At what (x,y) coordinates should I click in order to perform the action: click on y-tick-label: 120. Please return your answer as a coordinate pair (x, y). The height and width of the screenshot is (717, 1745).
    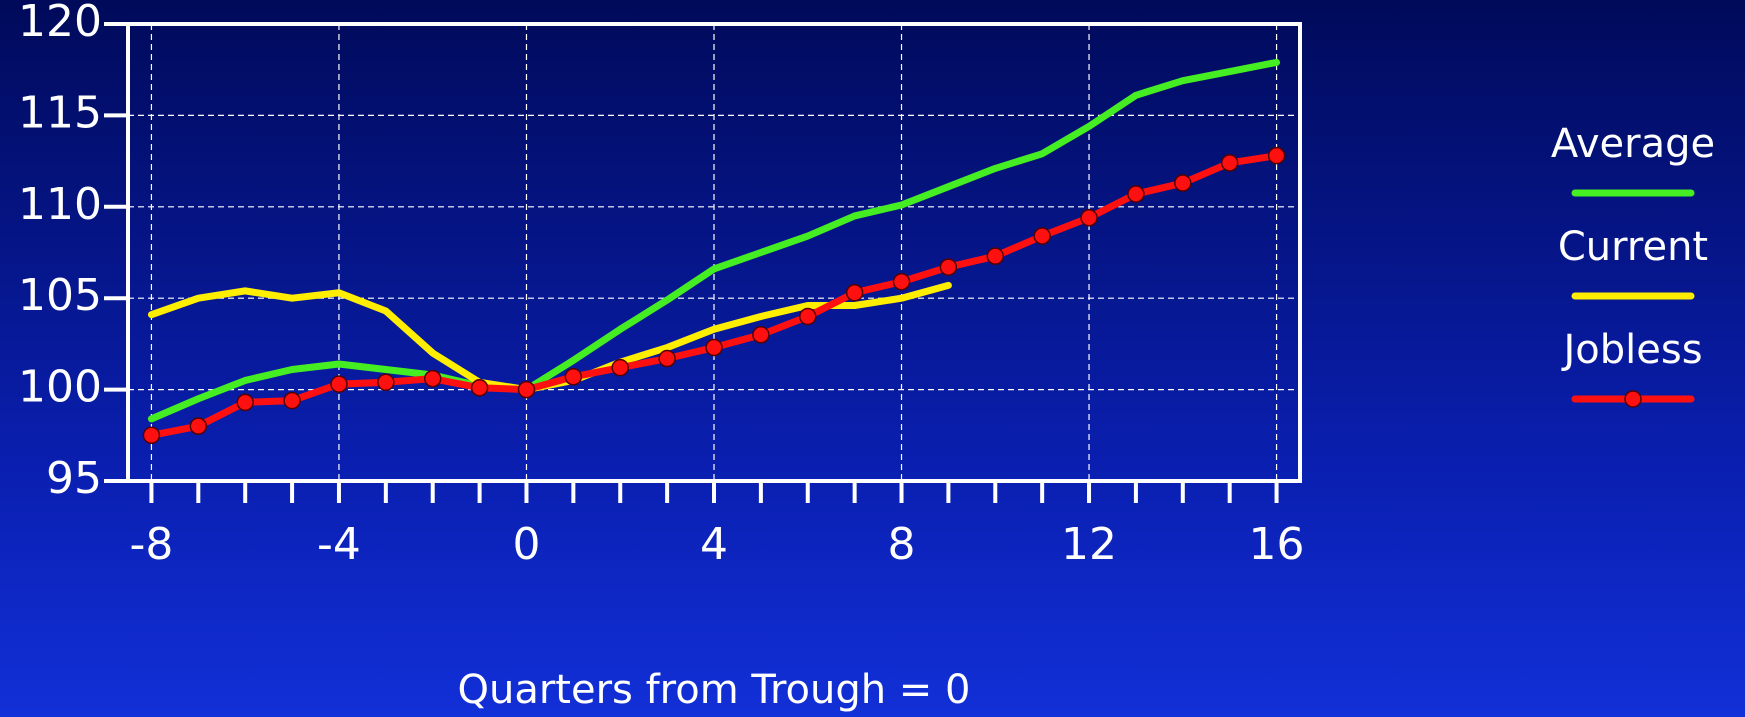
    Looking at the image, I should click on (60, 23).